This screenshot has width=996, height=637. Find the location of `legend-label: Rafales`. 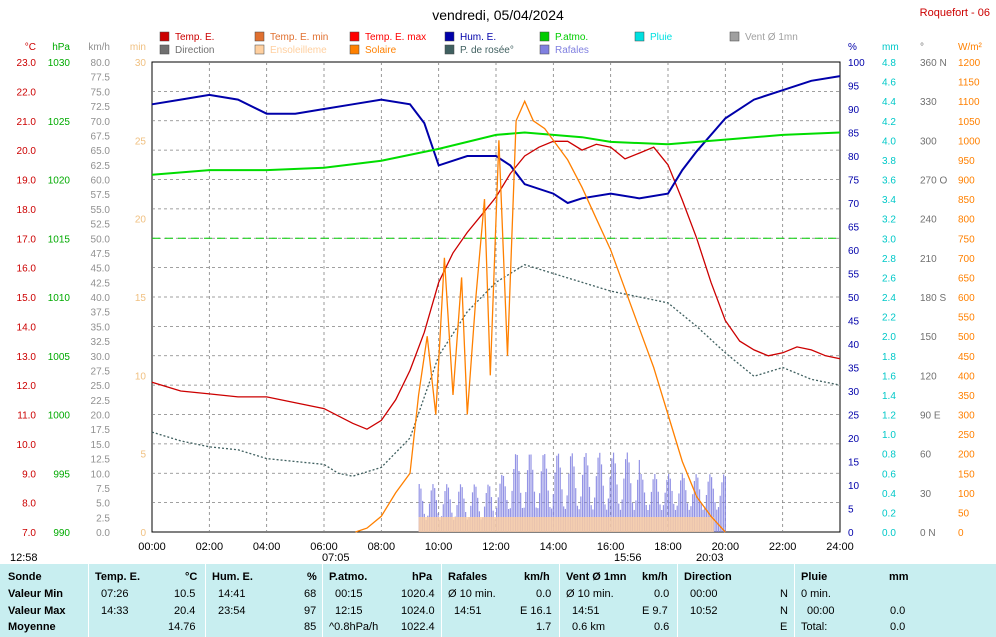

legend-label: Rafales is located at coordinates (572, 50).